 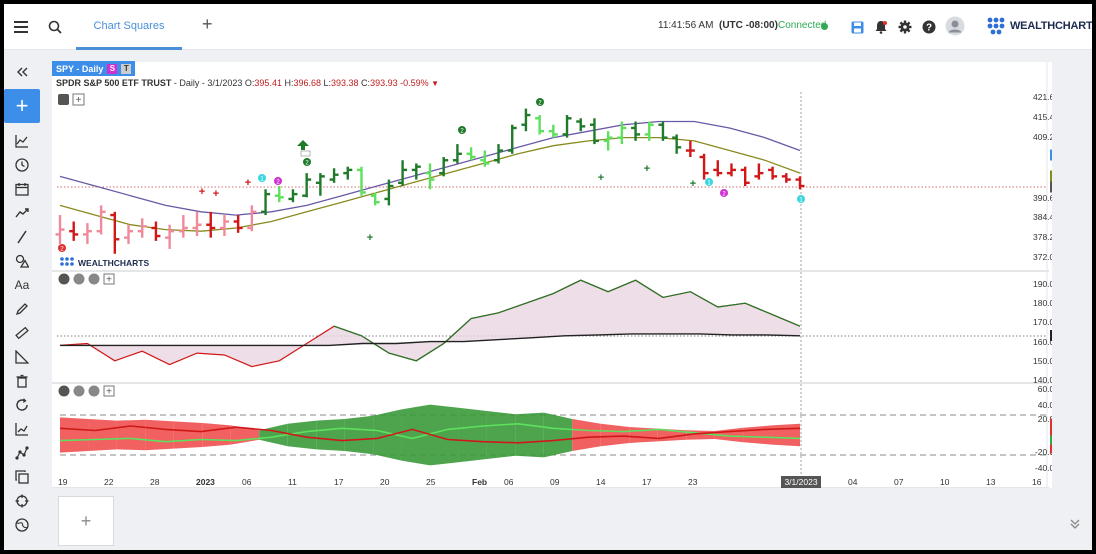 I want to click on alerts-bell-icon, so click(x=881, y=27).